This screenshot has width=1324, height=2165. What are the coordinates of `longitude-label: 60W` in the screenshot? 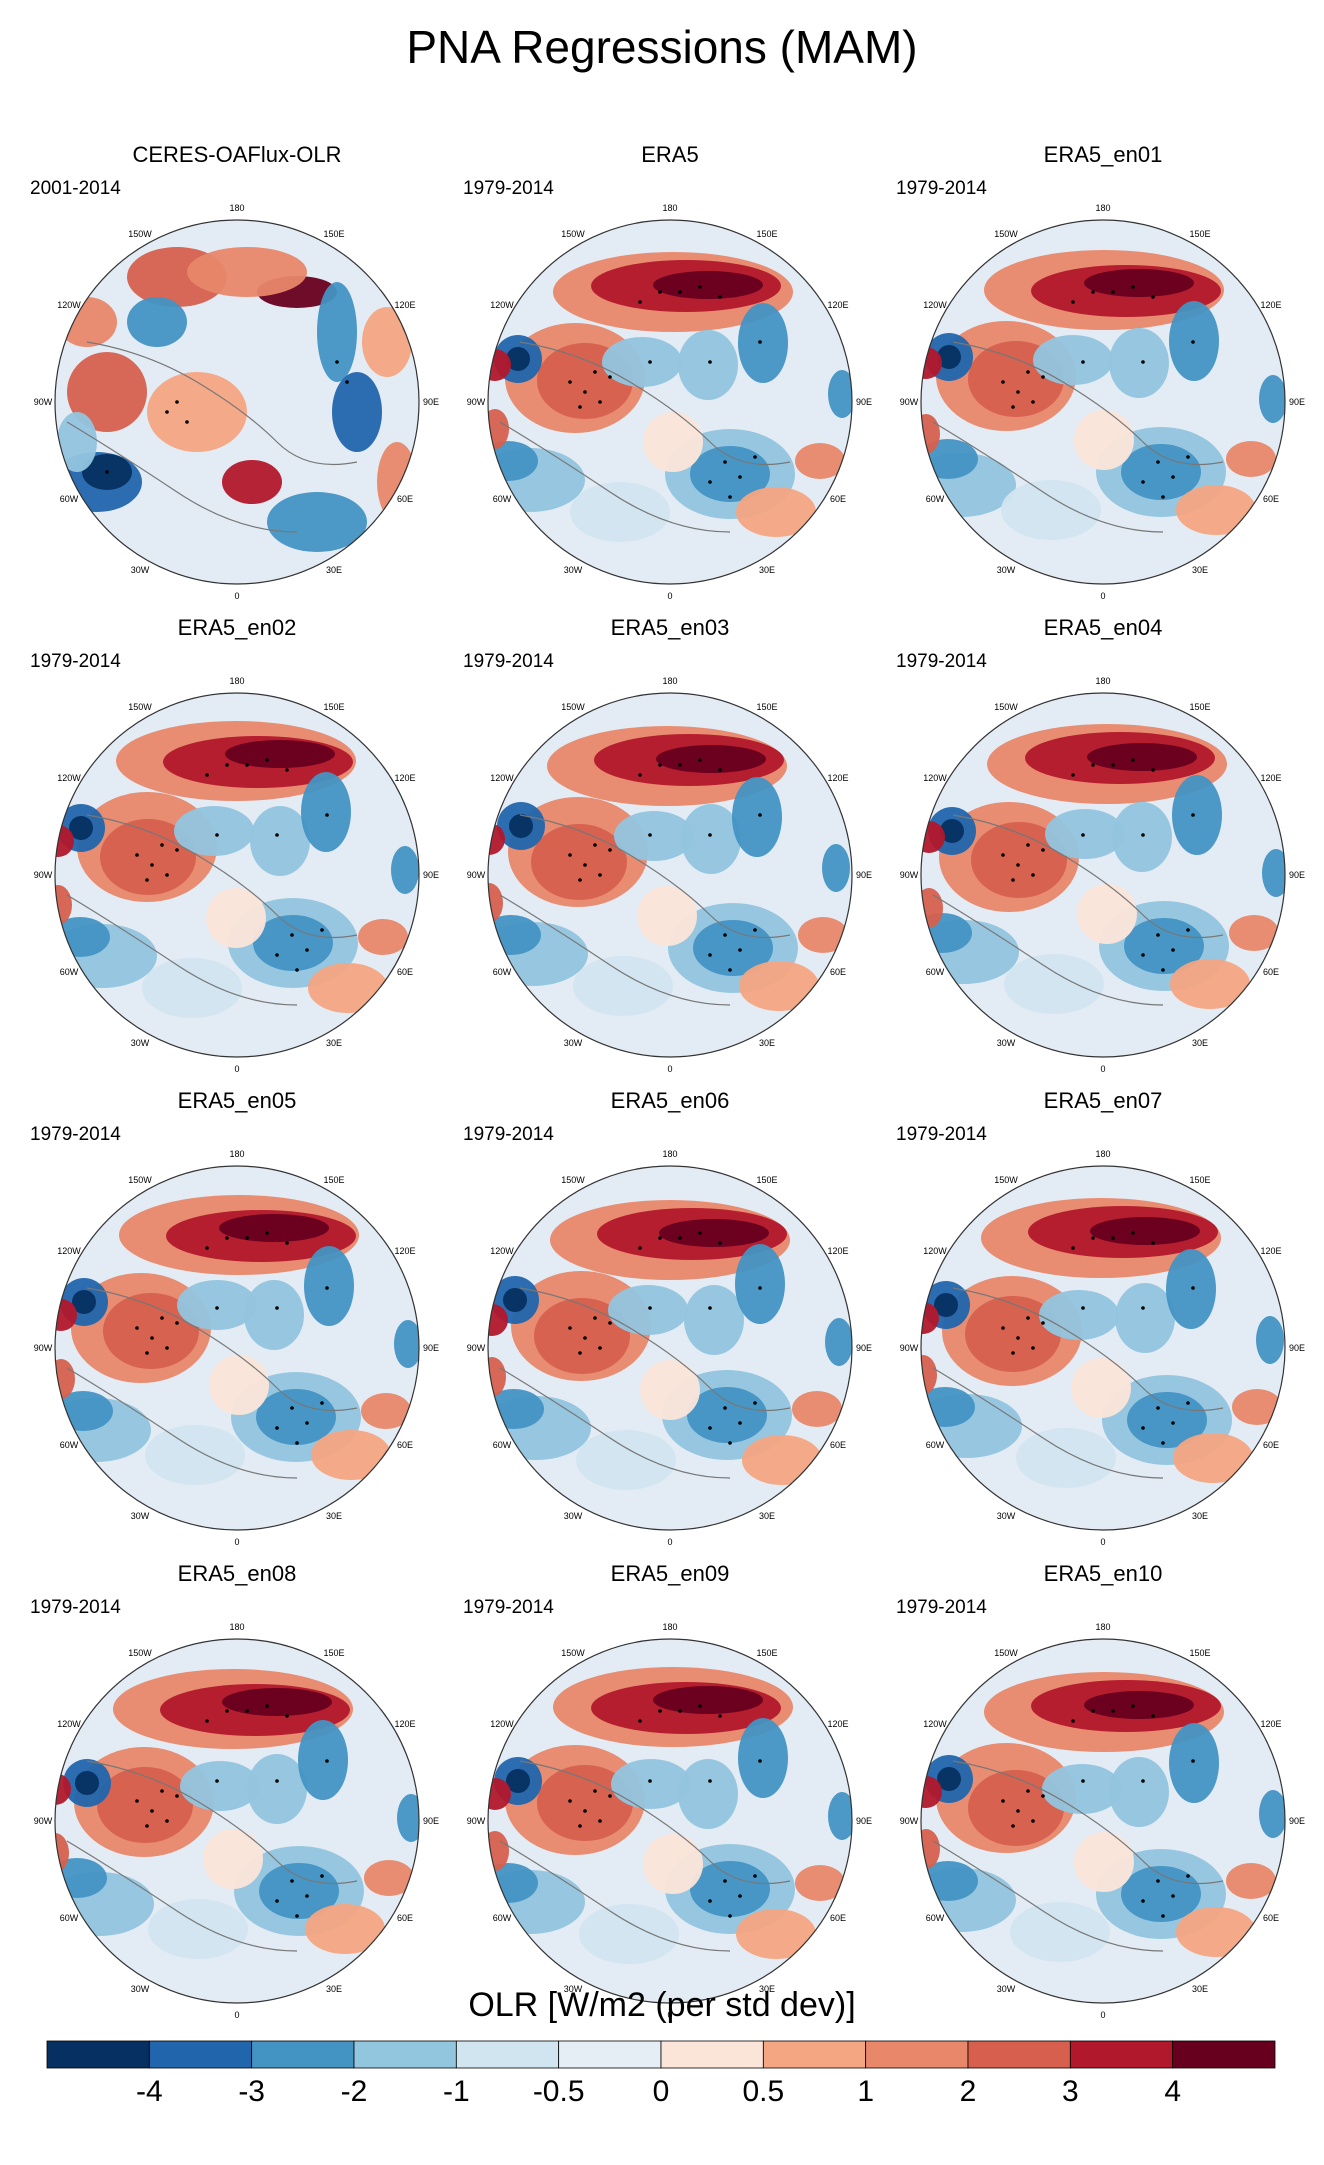 It's located at (935, 1918).